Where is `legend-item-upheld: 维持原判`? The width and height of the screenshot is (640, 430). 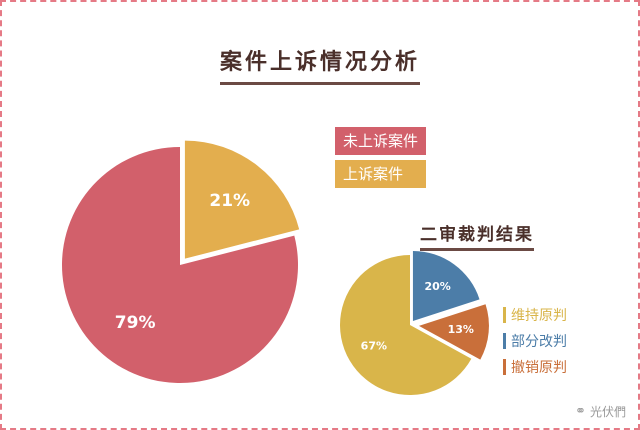
legend-item-upheld: 维持原判 is located at coordinates (535, 315).